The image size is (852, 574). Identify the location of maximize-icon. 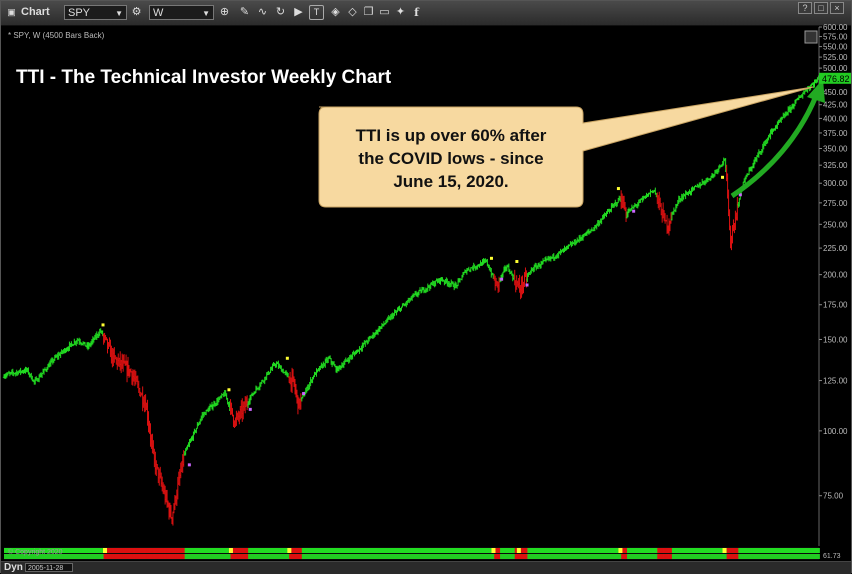
(811, 37).